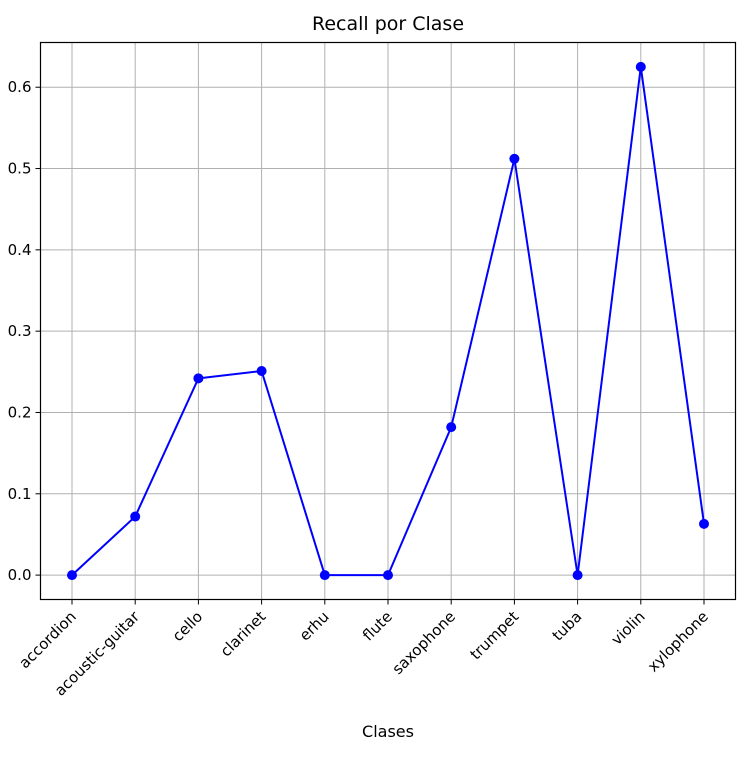 The width and height of the screenshot is (741, 761). What do you see at coordinates (20, 250) in the screenshot?
I see `y-tick-label: 0.4` at bounding box center [20, 250].